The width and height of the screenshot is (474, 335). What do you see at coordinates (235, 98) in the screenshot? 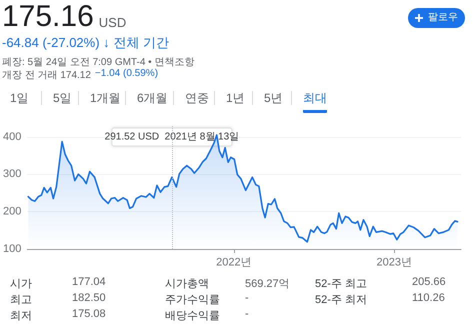
I see `text: 1년` at bounding box center [235, 98].